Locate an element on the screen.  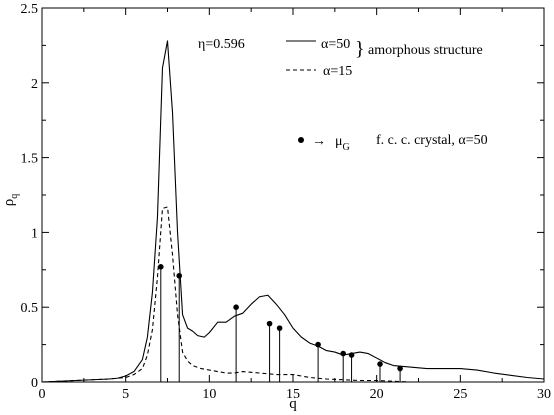
y-tick-label: 0.5 is located at coordinates (30, 308).